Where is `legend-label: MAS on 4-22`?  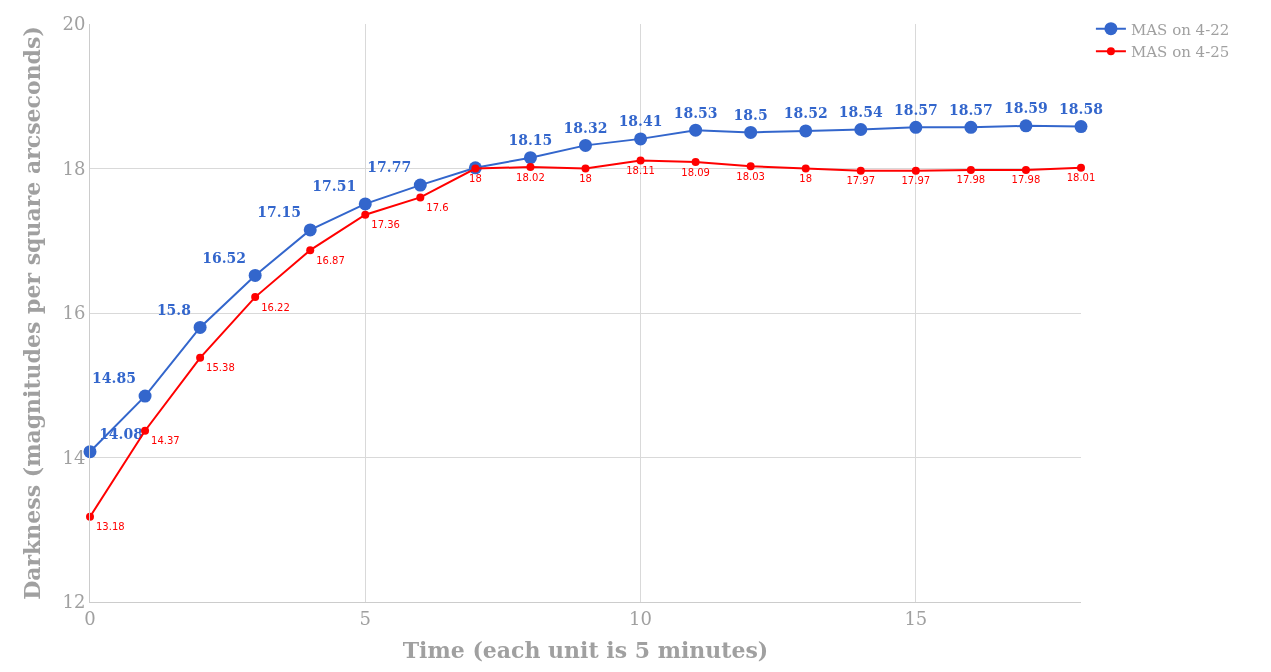 legend-label: MAS on 4-22 is located at coordinates (1180, 29).